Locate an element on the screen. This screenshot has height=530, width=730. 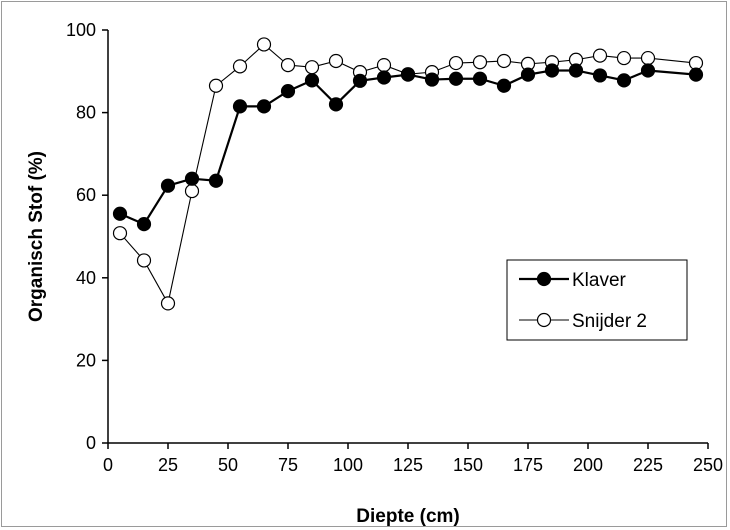
x-tick-label: 25 is located at coordinates (168, 465).